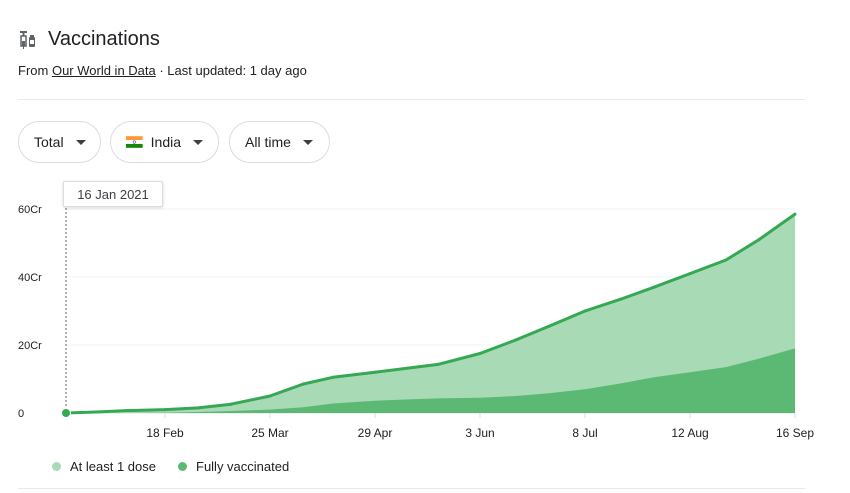  Describe the element at coordinates (104, 39) in the screenshot. I see `chart-title: Vaccinations` at that location.